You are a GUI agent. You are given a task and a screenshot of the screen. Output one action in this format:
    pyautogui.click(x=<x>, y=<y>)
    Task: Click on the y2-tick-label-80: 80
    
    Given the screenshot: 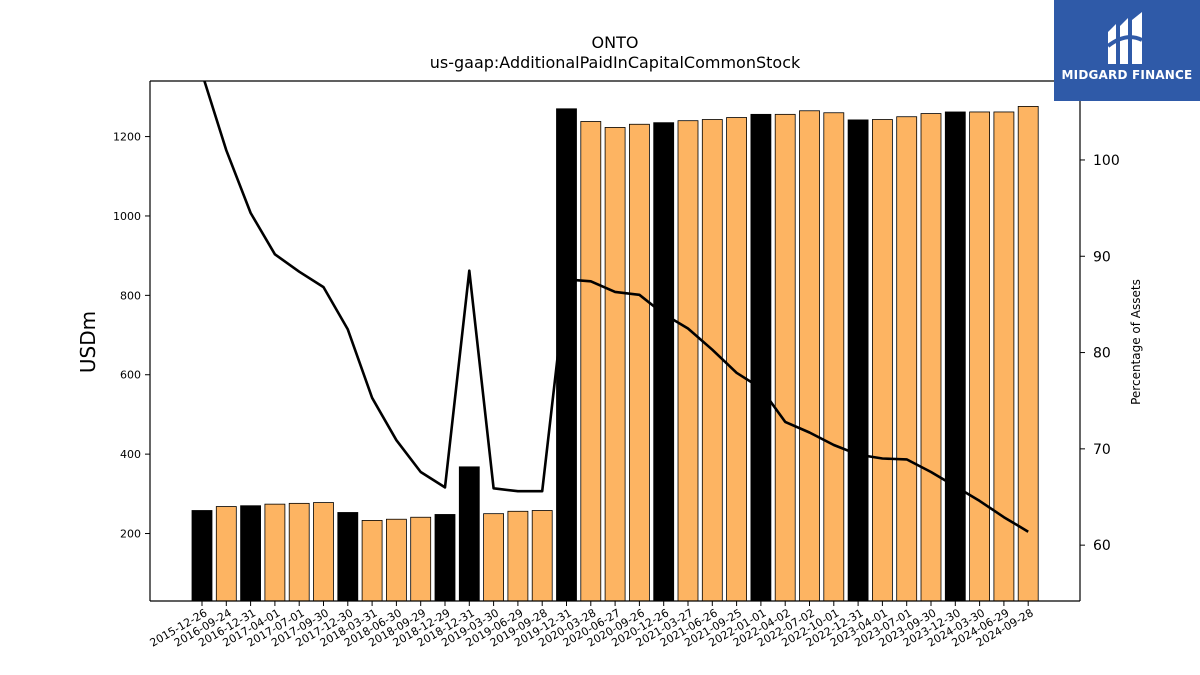 What is the action you would take?
    pyautogui.click(x=1102, y=354)
    